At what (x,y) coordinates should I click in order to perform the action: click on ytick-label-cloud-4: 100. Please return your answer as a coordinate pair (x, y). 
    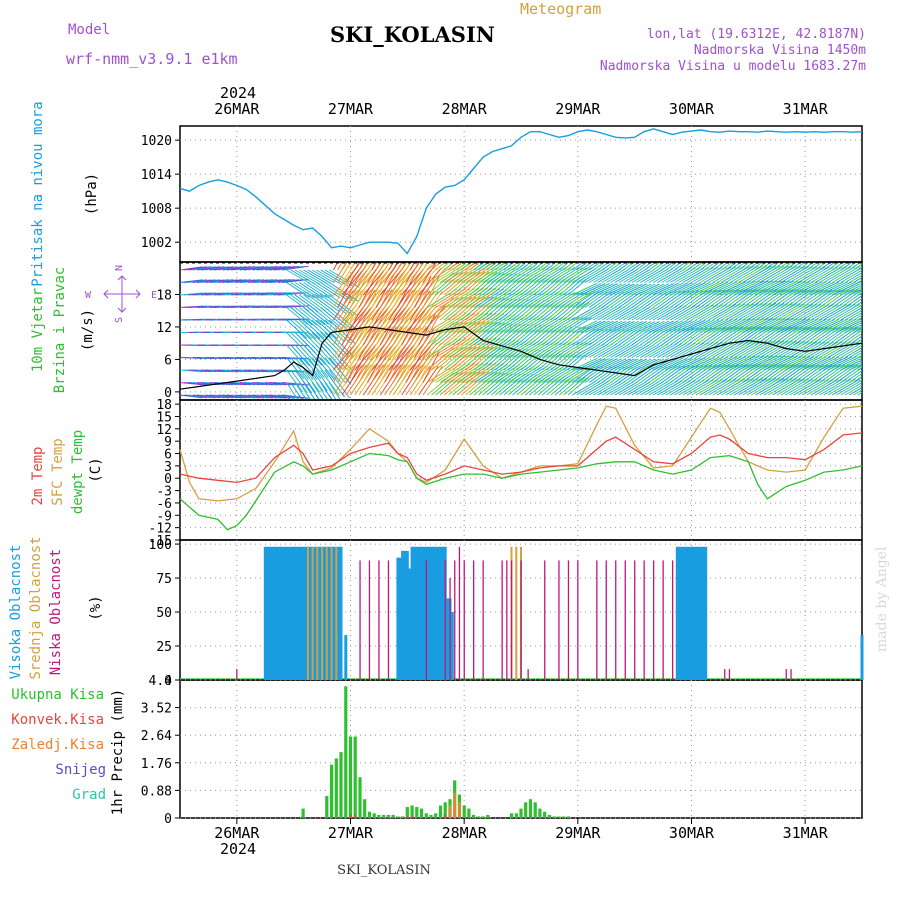
    Looking at the image, I should click on (160, 545).